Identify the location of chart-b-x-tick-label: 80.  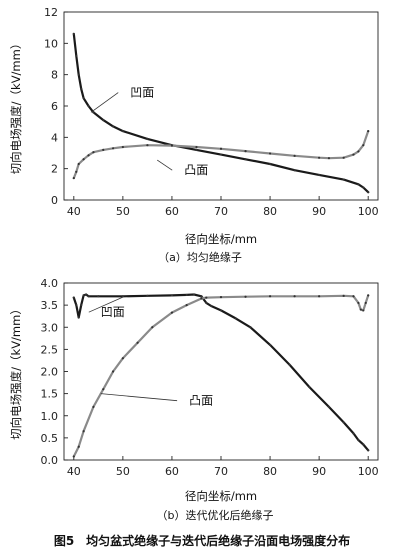
(270, 471).